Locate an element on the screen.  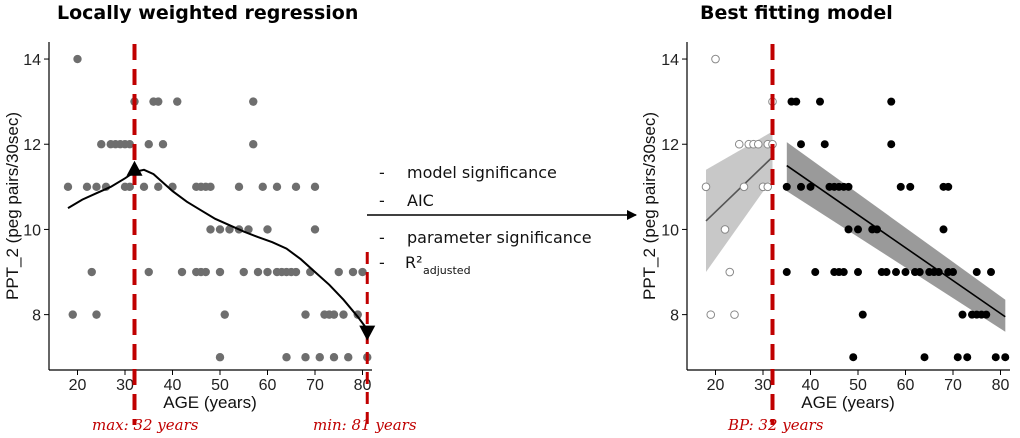
min-note: min: 81 years is located at coordinates (365, 425).